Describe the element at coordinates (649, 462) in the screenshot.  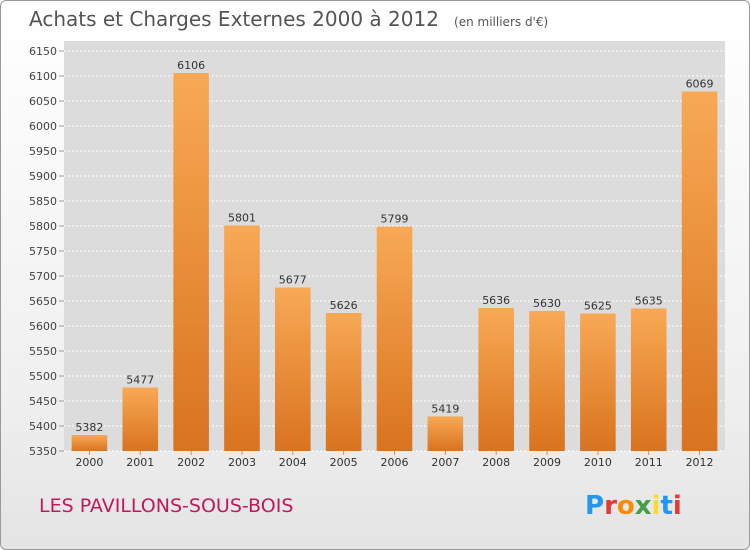
I see `x-tick-label: 2011` at that location.